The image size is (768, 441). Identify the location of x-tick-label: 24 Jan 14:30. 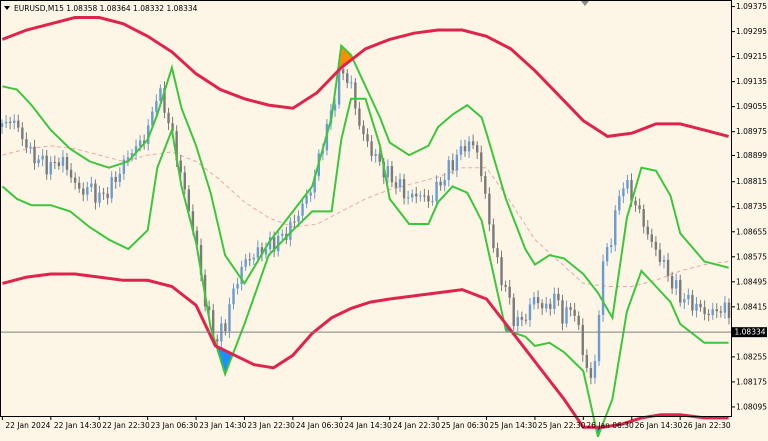
(368, 425).